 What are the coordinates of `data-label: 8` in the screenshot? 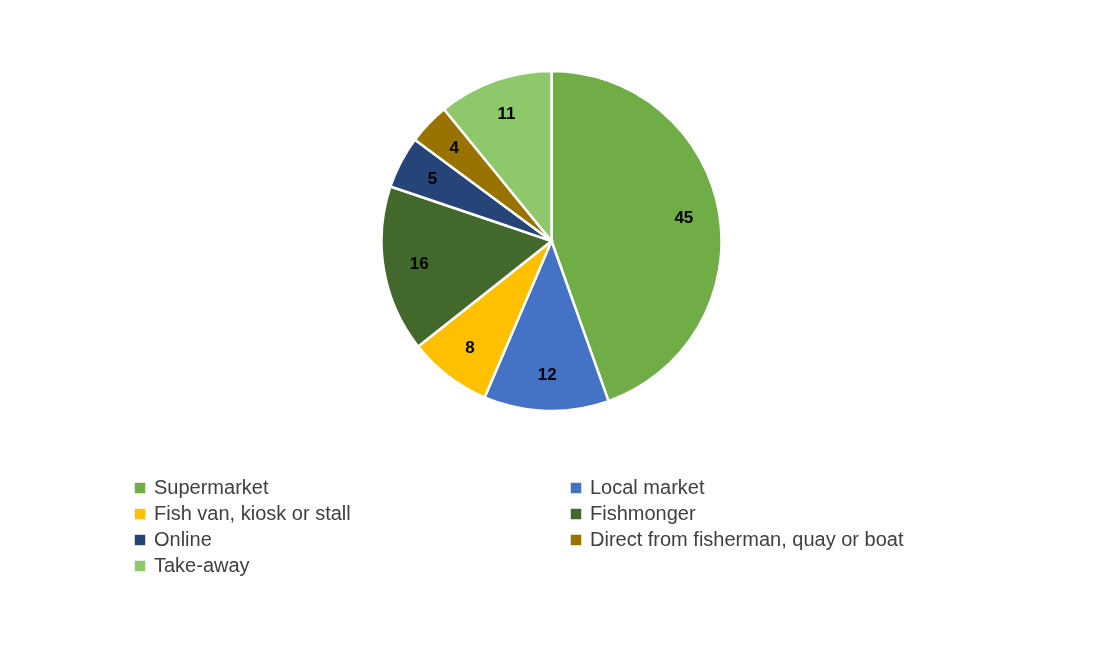 It's located at (470, 347).